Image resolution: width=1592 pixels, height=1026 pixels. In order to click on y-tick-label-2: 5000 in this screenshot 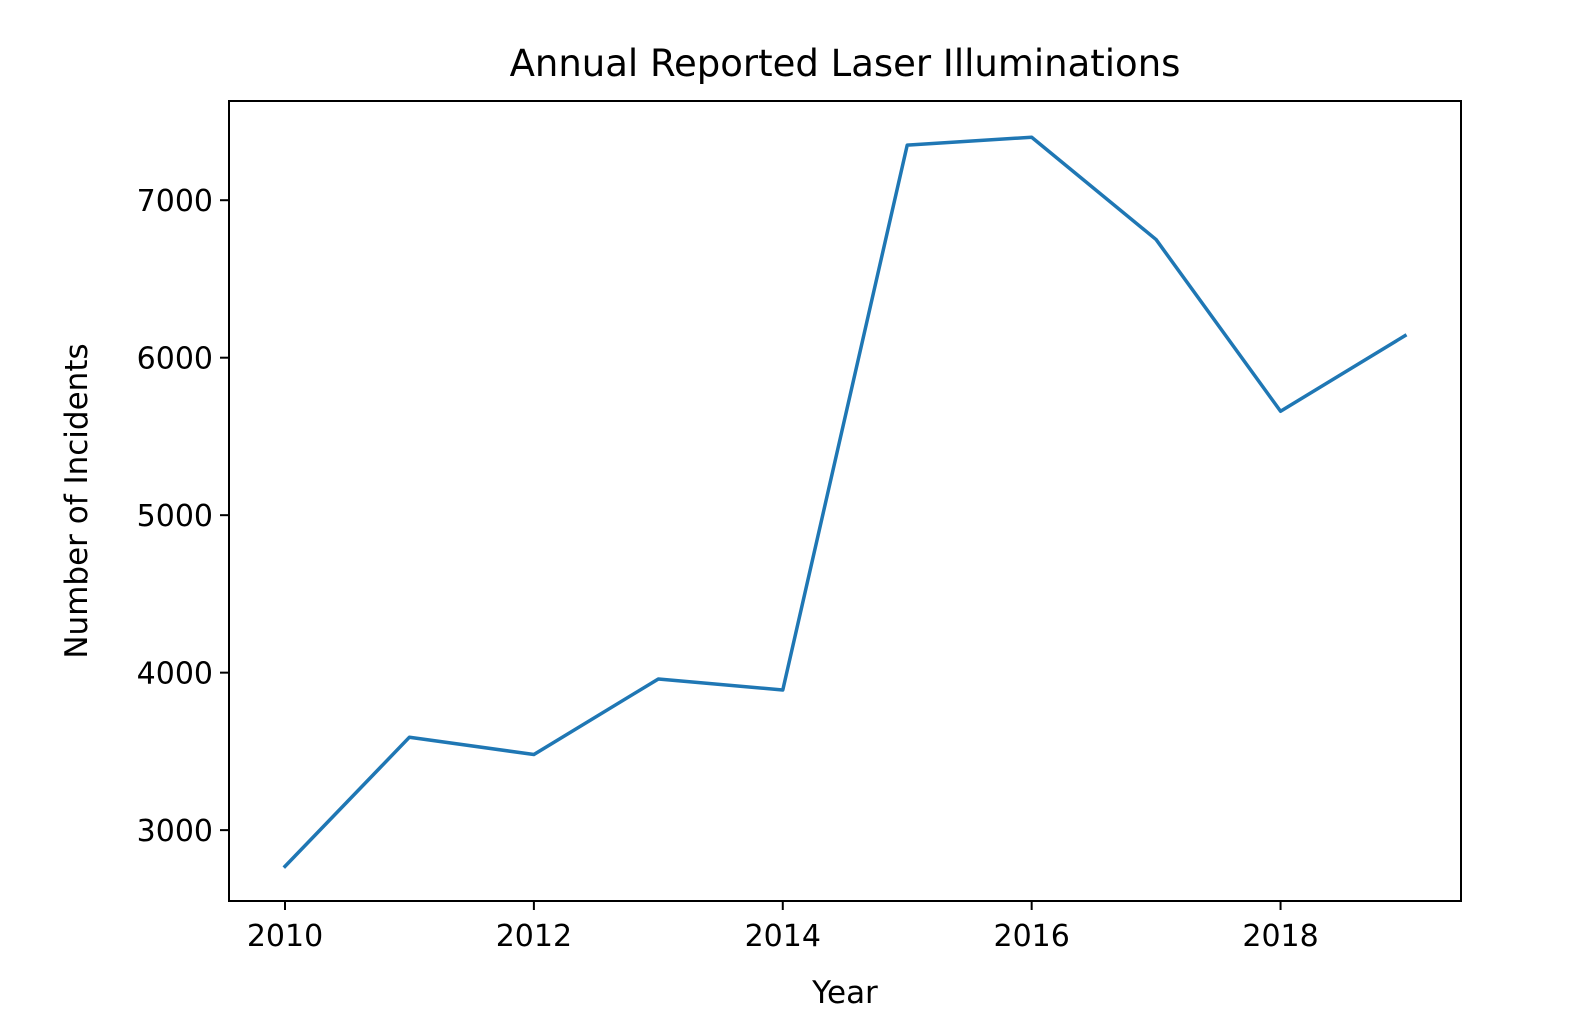, I will do `click(175, 516)`.